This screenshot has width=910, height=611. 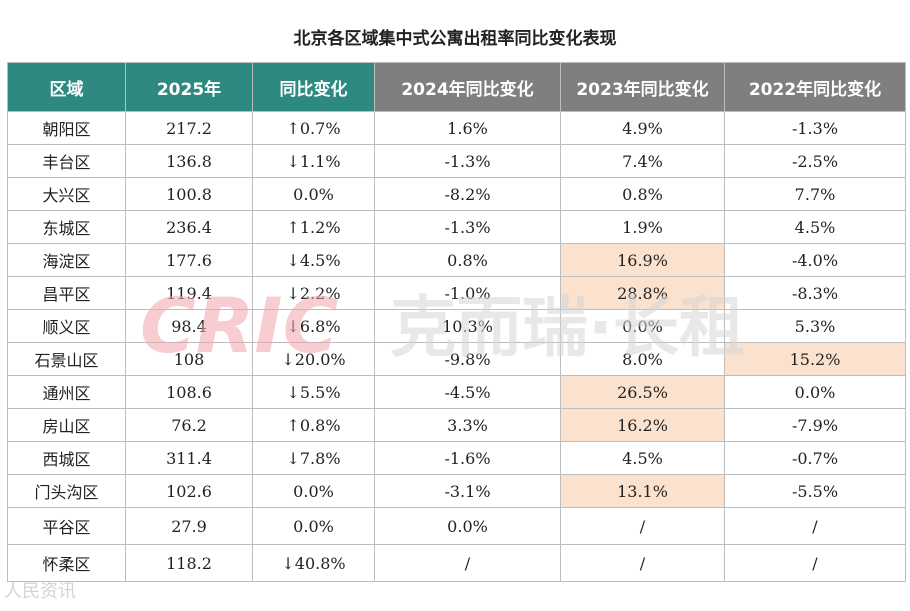 I want to click on yoy-change-cell: ↓5.5%, so click(x=313, y=392).